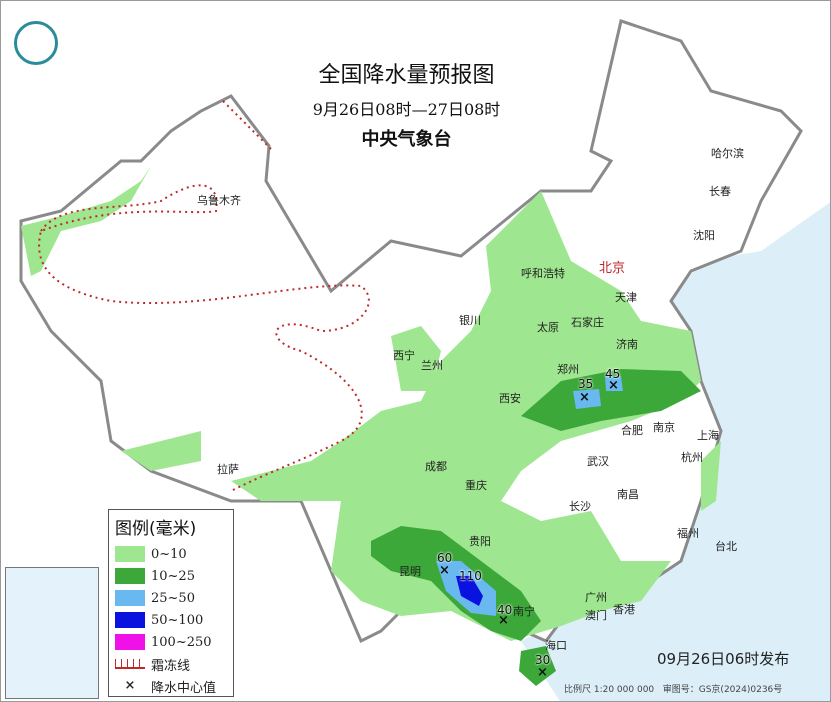 The height and width of the screenshot is (702, 831). I want to click on rain-center-value: 40, so click(505, 610).